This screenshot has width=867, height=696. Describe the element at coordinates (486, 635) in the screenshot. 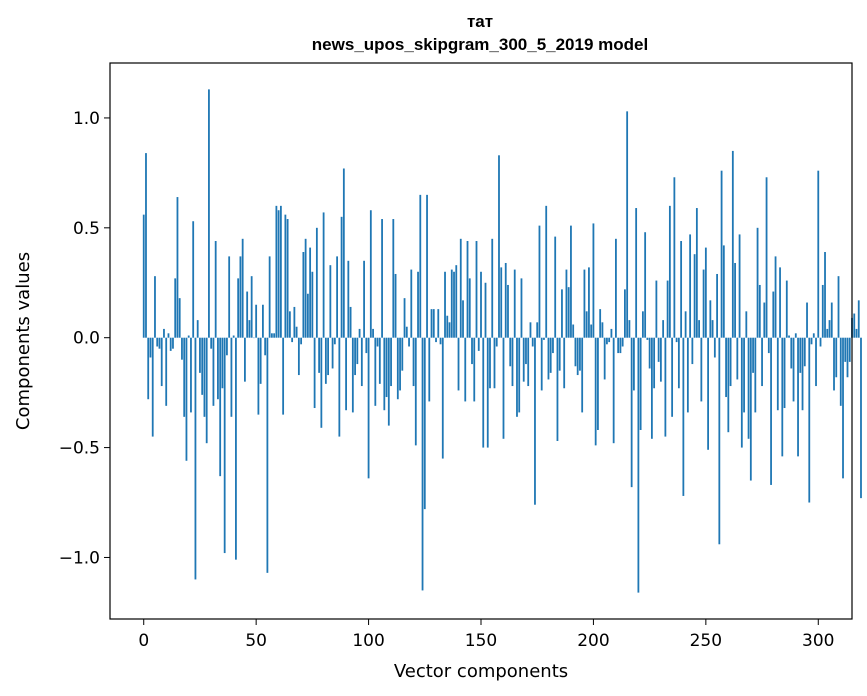

I see `x-axis-ticks: 0 50 100 150 200 250 300` at that location.